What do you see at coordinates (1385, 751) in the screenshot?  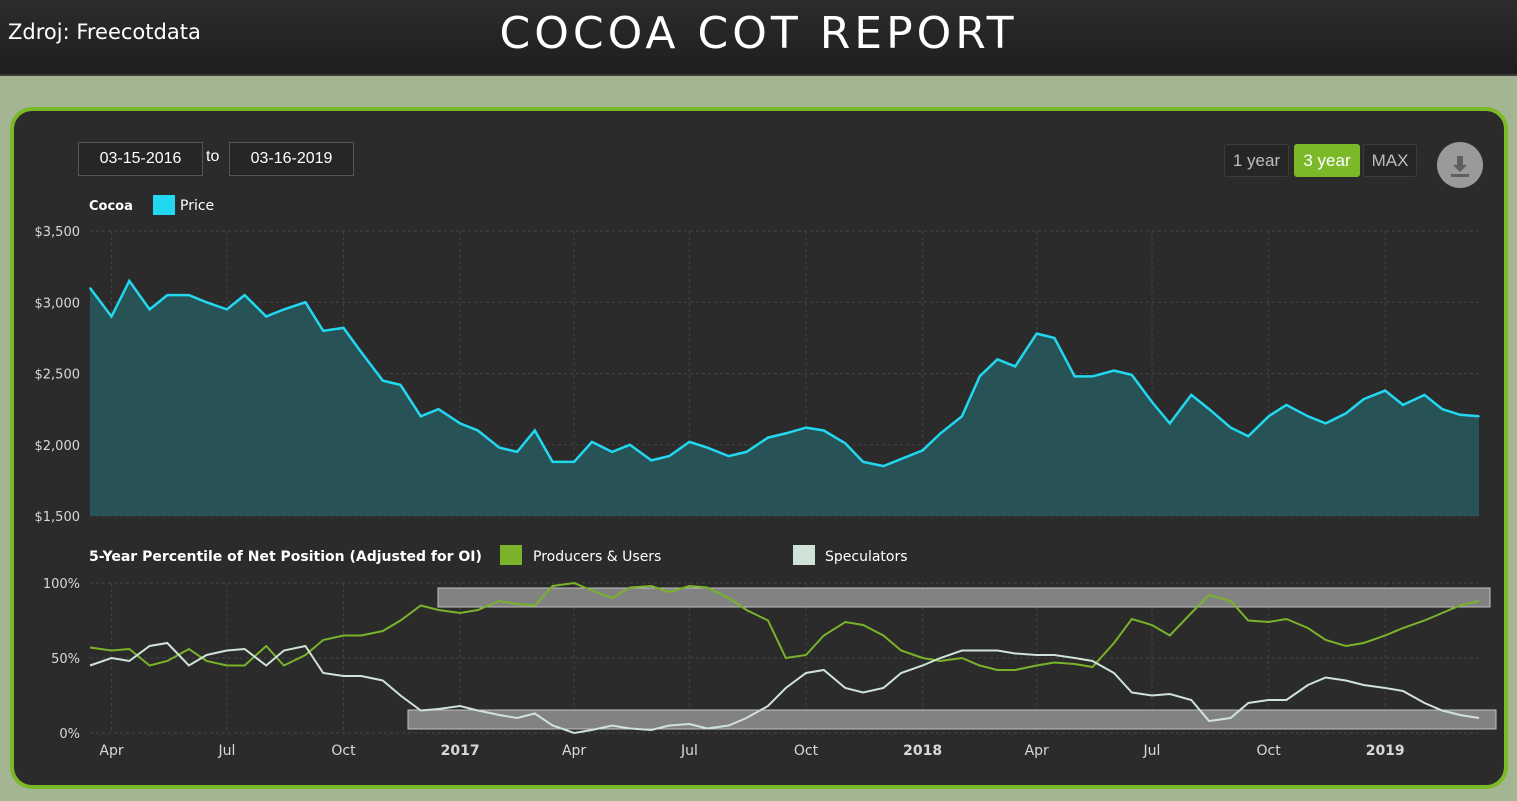 I see `x-tick-label: 2019` at bounding box center [1385, 751].